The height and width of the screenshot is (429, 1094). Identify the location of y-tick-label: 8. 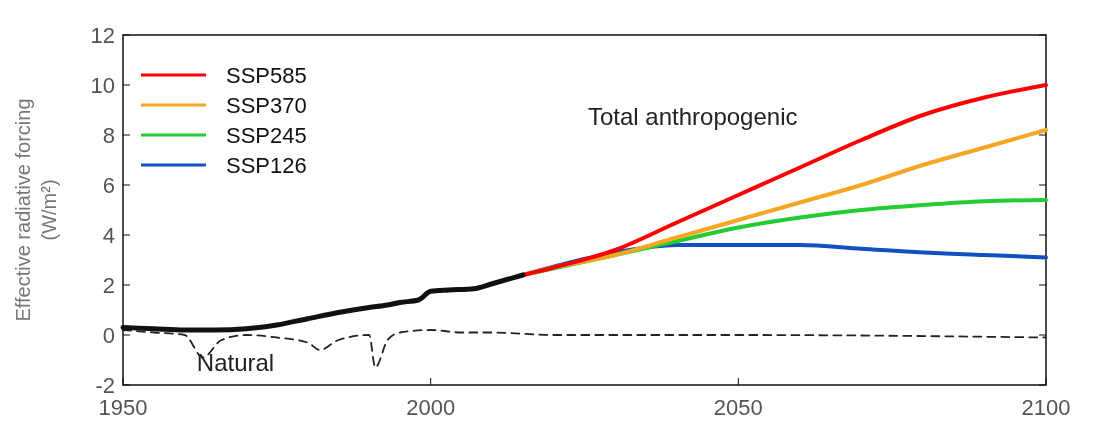
(108, 135).